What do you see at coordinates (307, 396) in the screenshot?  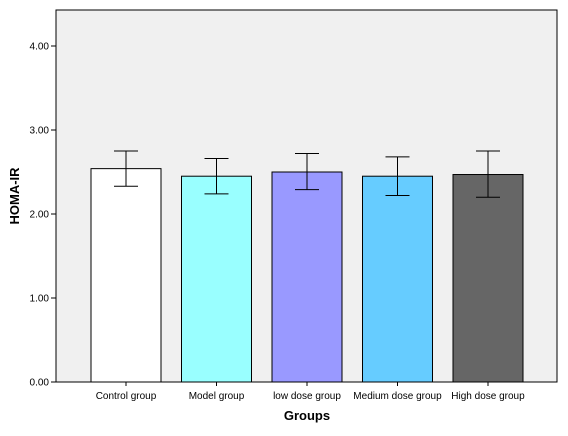 I see `x-tick-label: low dose group` at bounding box center [307, 396].